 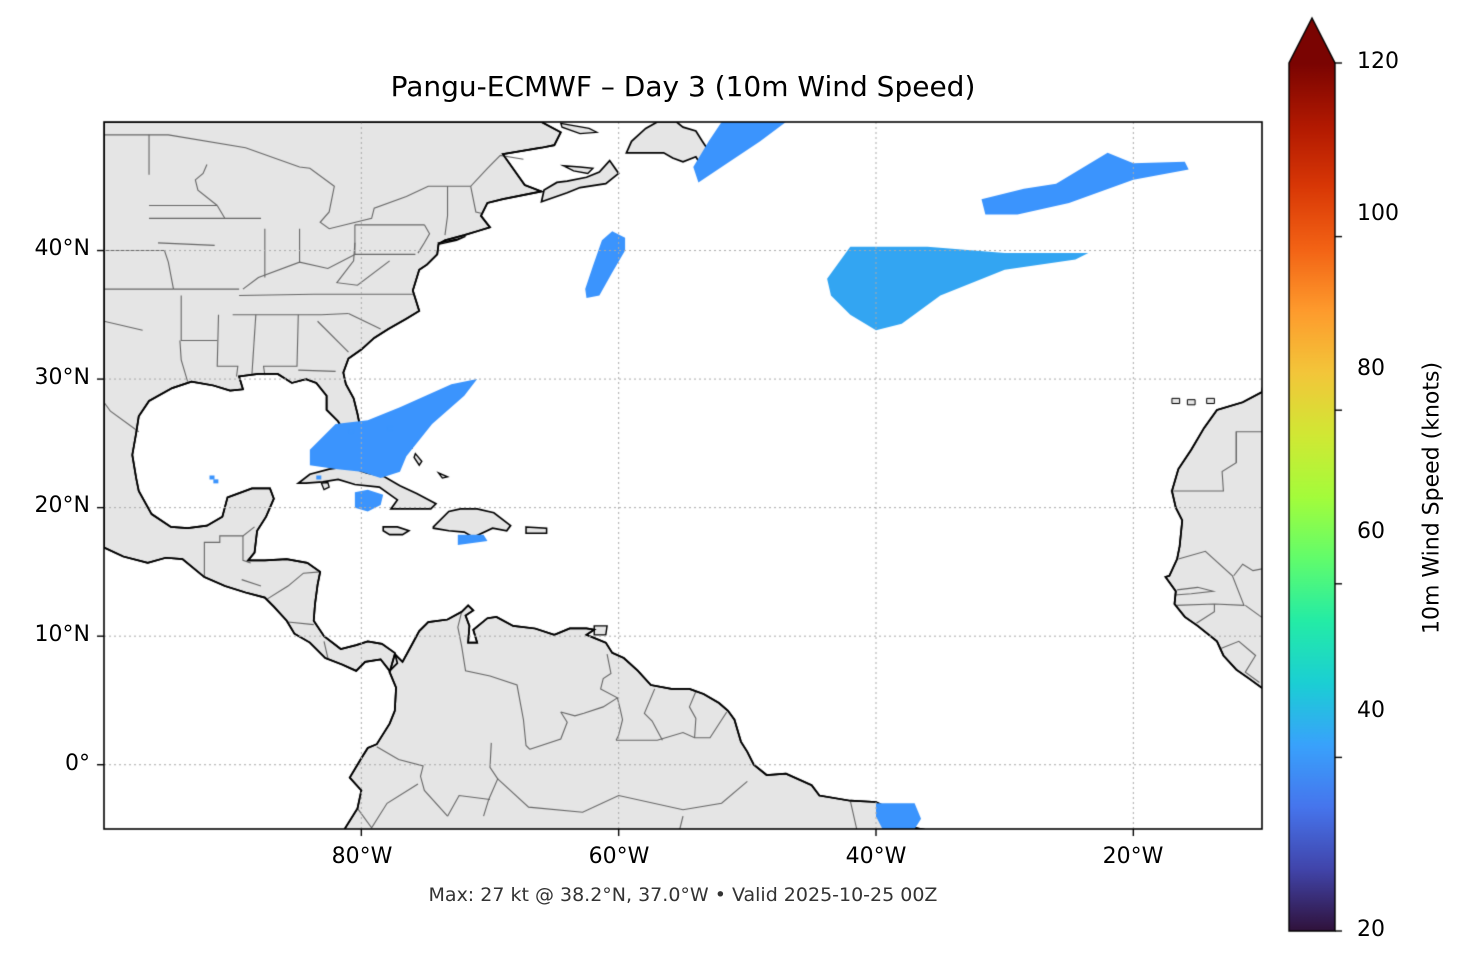 What do you see at coordinates (62, 377) in the screenshot?
I see `lat-tick-label: 30°N` at bounding box center [62, 377].